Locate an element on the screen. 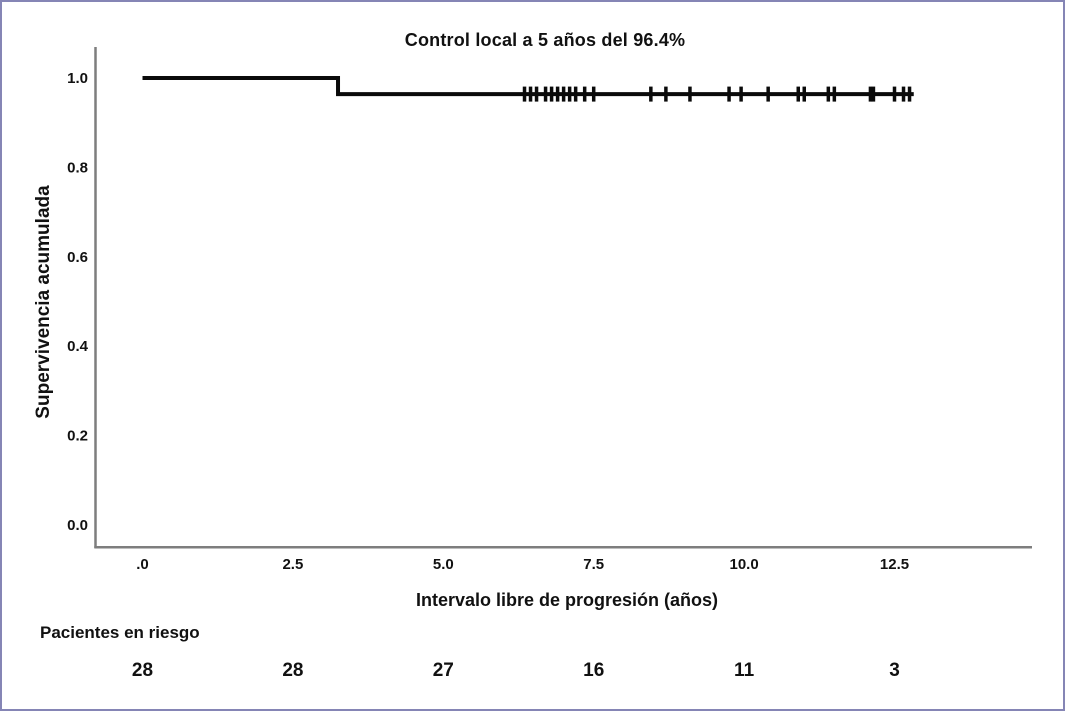 This screenshot has width=1065, height=711. survival-curve is located at coordinates (528, 86).